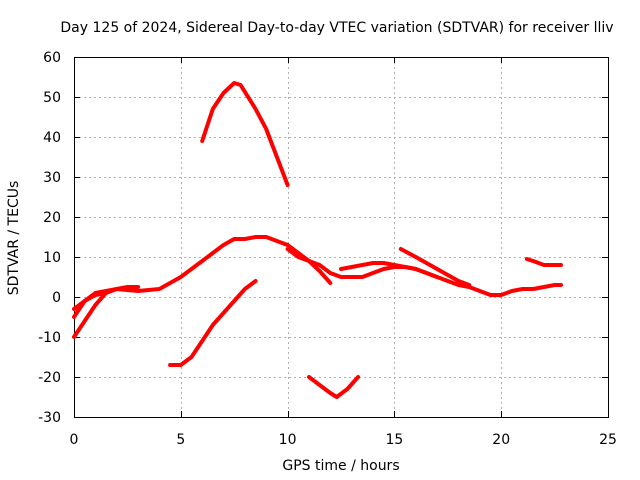  What do you see at coordinates (49, 418) in the screenshot?
I see `y-tick-label: -30` at bounding box center [49, 418].